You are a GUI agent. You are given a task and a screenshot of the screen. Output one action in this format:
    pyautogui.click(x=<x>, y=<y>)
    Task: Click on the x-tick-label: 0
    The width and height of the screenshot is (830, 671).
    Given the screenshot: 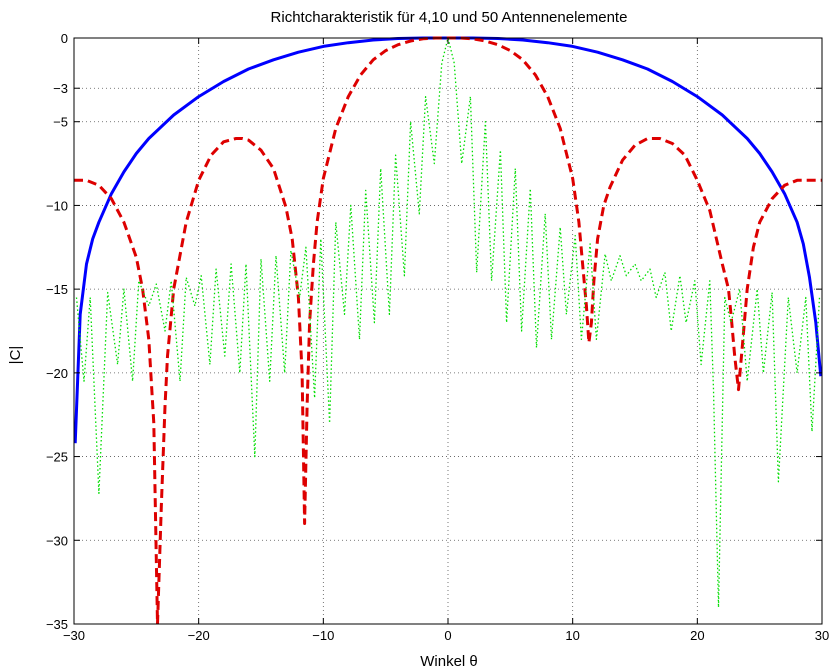 What is the action you would take?
    pyautogui.click(x=447, y=635)
    